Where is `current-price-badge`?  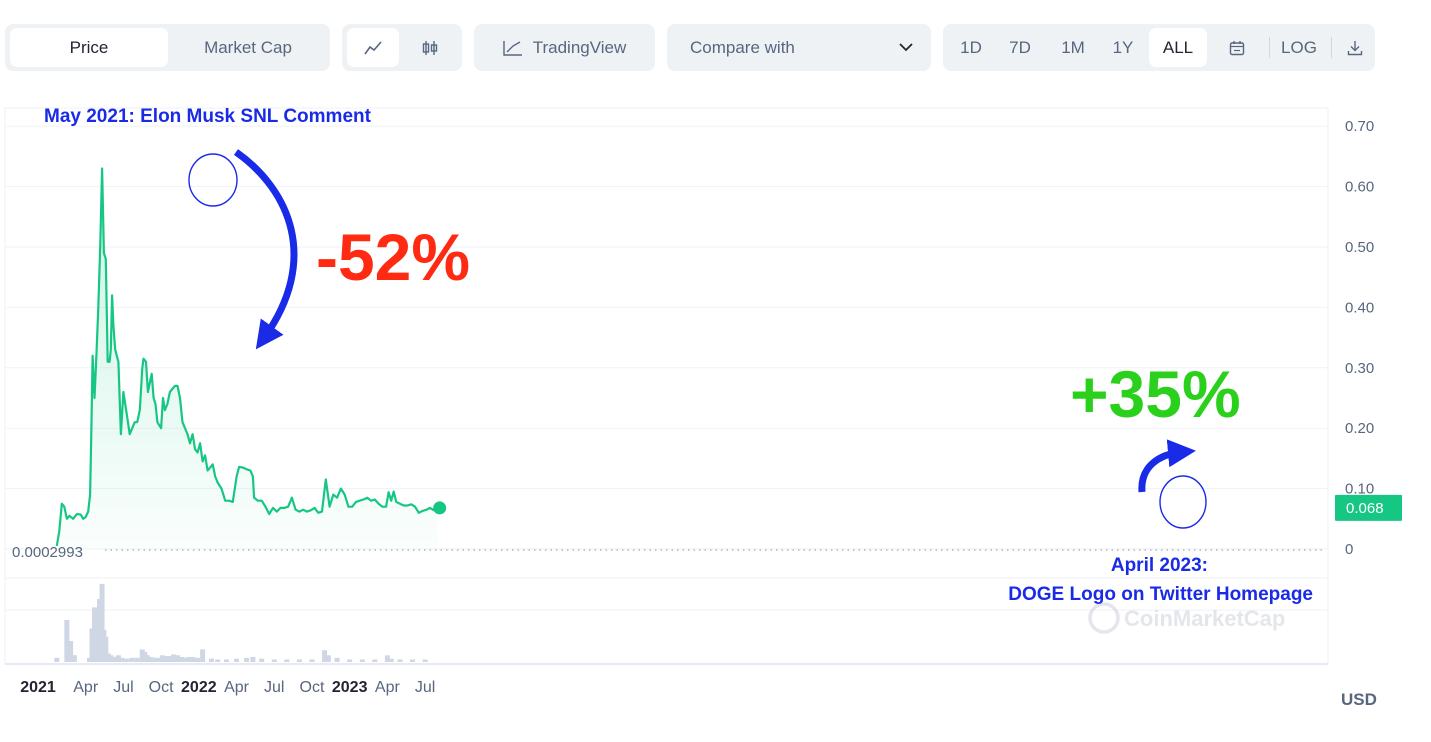 current-price-badge is located at coordinates (1368, 507).